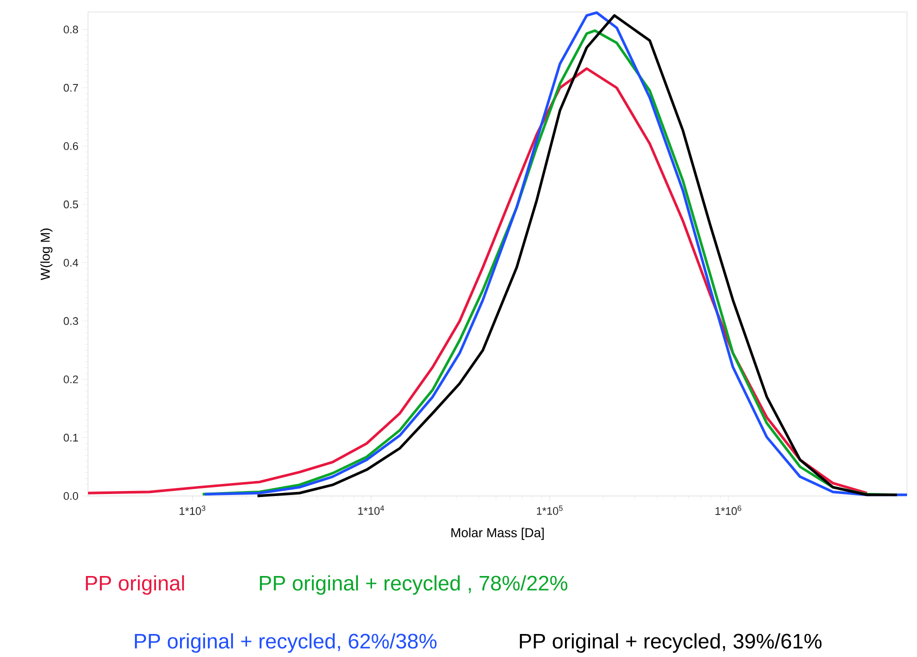  Describe the element at coordinates (549, 510) in the screenshot. I see `x-tick-label: 1*10$^{5}$` at that location.